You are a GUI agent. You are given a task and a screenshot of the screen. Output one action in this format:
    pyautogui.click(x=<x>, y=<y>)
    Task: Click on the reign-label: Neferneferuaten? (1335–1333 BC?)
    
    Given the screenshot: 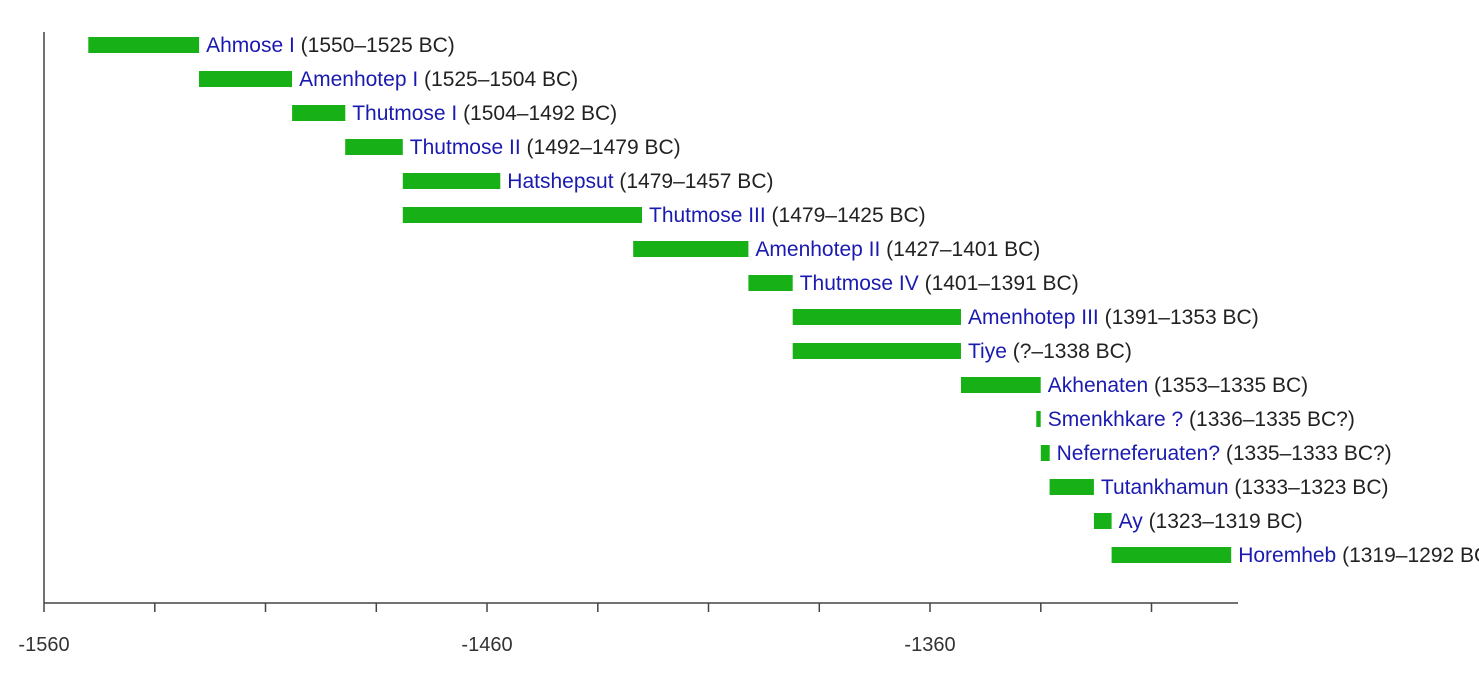 What is the action you would take?
    pyautogui.click(x=1224, y=453)
    